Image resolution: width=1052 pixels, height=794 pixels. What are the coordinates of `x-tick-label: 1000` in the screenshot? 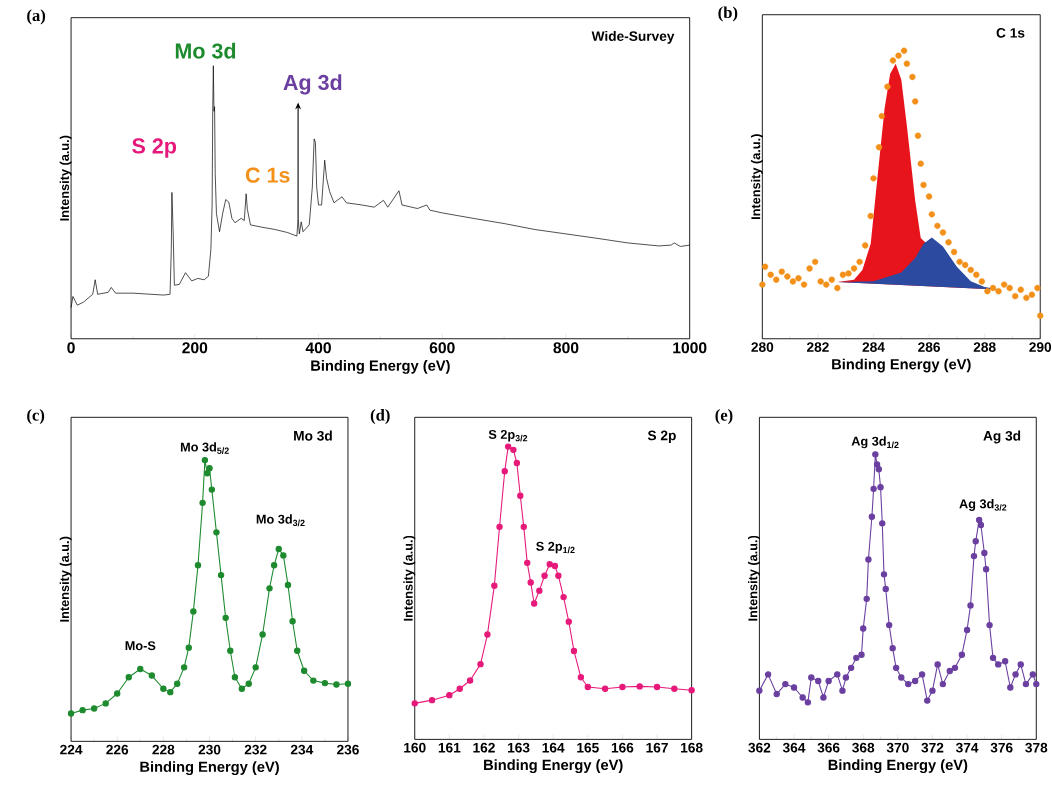 It's located at (690, 348).